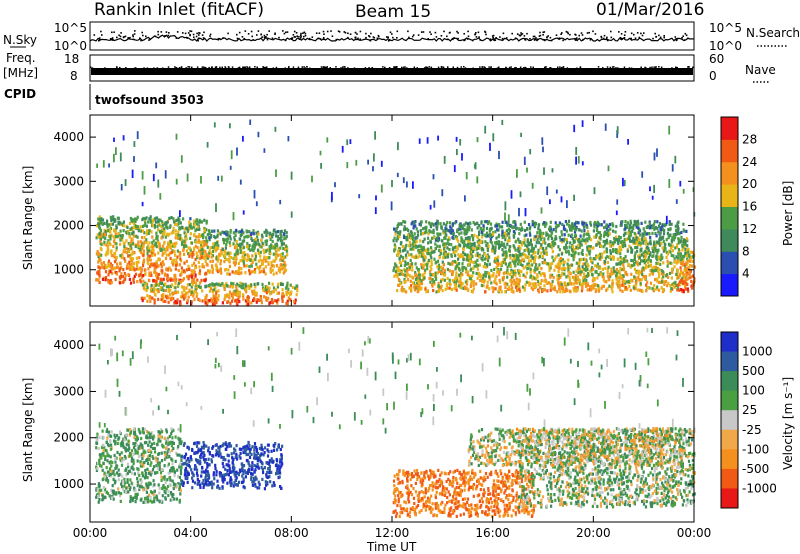 The width and height of the screenshot is (800, 554). I want to click on cpid-program: twofsound 3503, so click(149, 100).